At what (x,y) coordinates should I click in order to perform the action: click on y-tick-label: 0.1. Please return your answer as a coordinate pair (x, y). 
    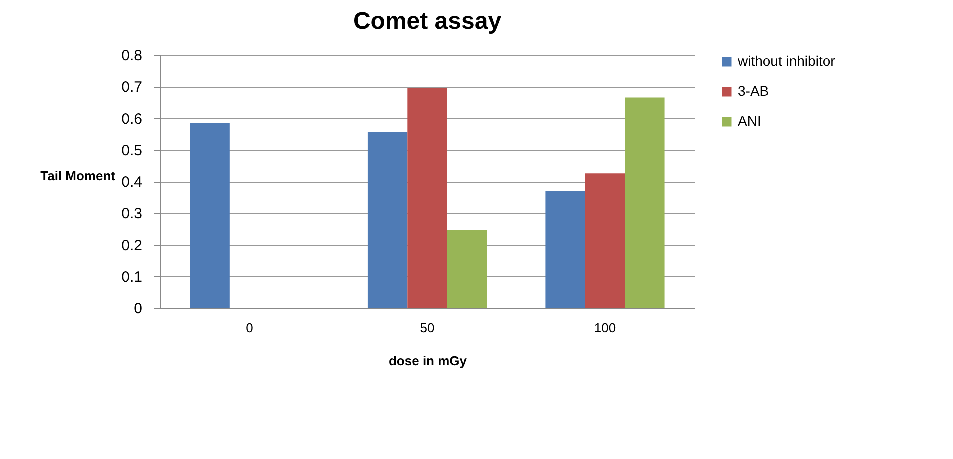
    Looking at the image, I should click on (132, 277).